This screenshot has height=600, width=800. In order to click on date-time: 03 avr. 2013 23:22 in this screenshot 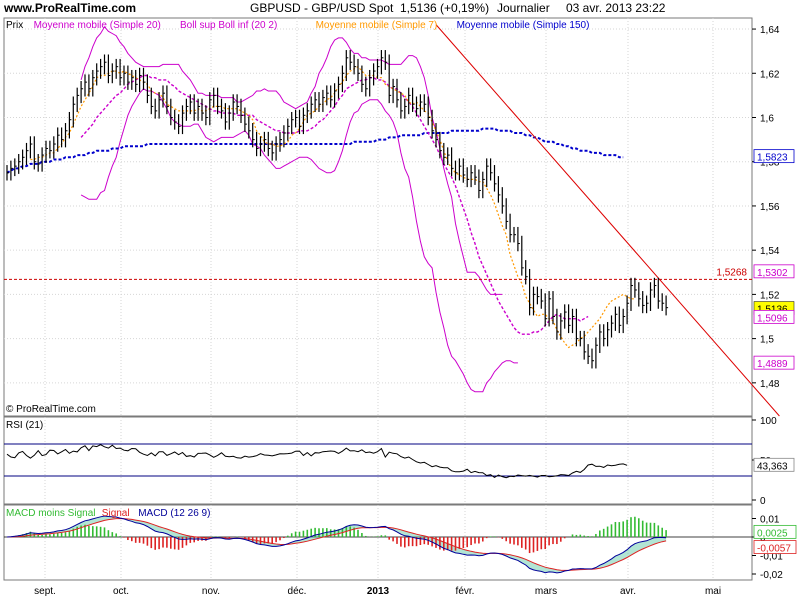, I will do `click(616, 8)`.